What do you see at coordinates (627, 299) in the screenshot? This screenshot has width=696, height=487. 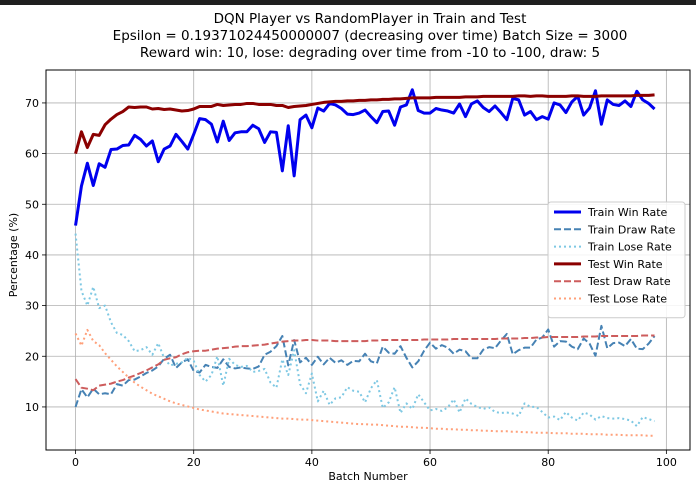 I see `legend-label-6: Test Lose Rate` at bounding box center [627, 299].